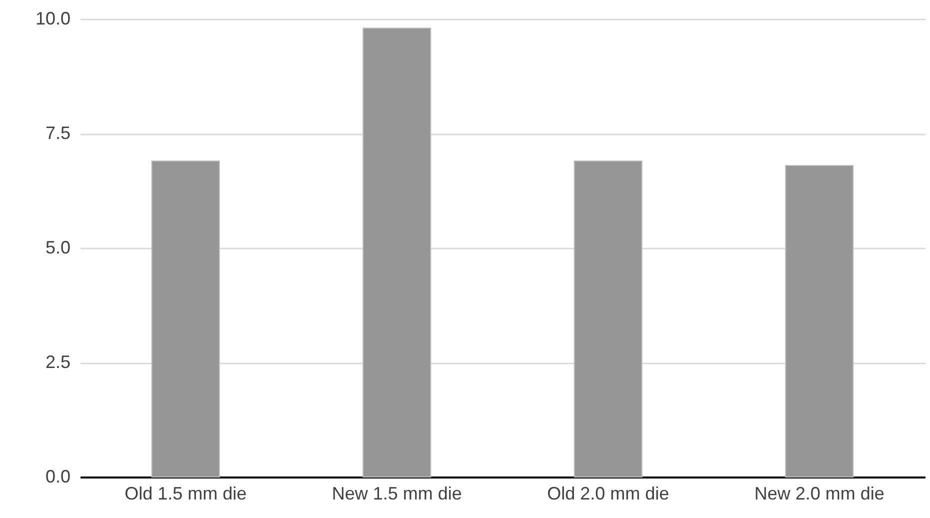  Describe the element at coordinates (819, 494) in the screenshot. I see `x-tick-label: New 2.0 mm die` at that location.